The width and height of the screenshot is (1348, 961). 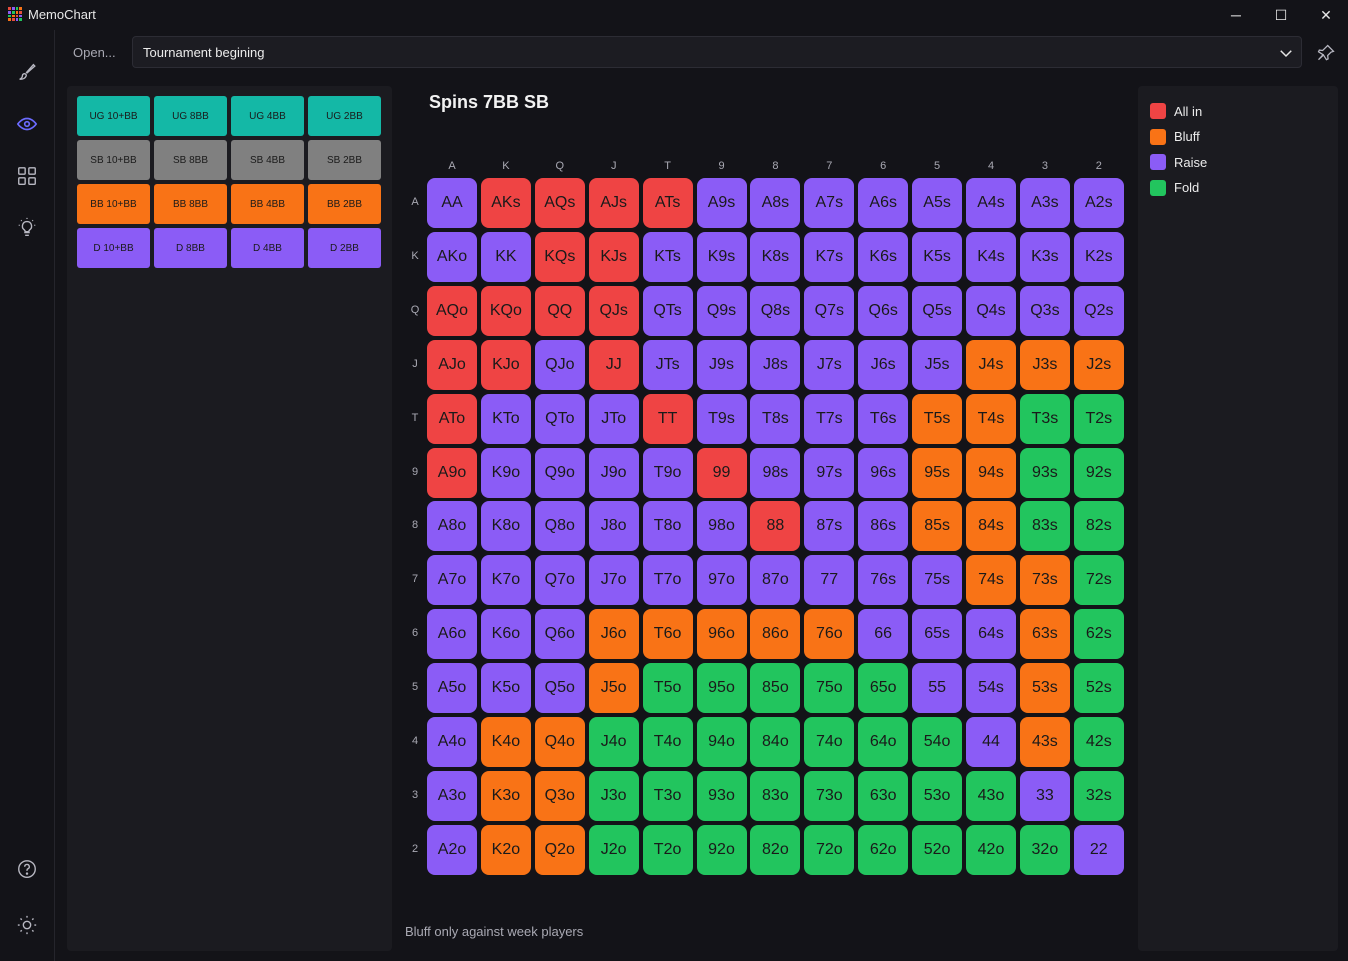 I want to click on hand-cell: AJo, so click(x=452, y=364).